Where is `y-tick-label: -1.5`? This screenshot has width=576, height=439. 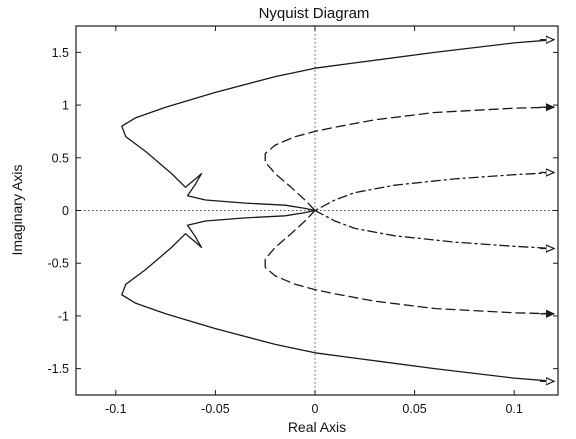 y-tick-label: -1.5 is located at coordinates (58, 369).